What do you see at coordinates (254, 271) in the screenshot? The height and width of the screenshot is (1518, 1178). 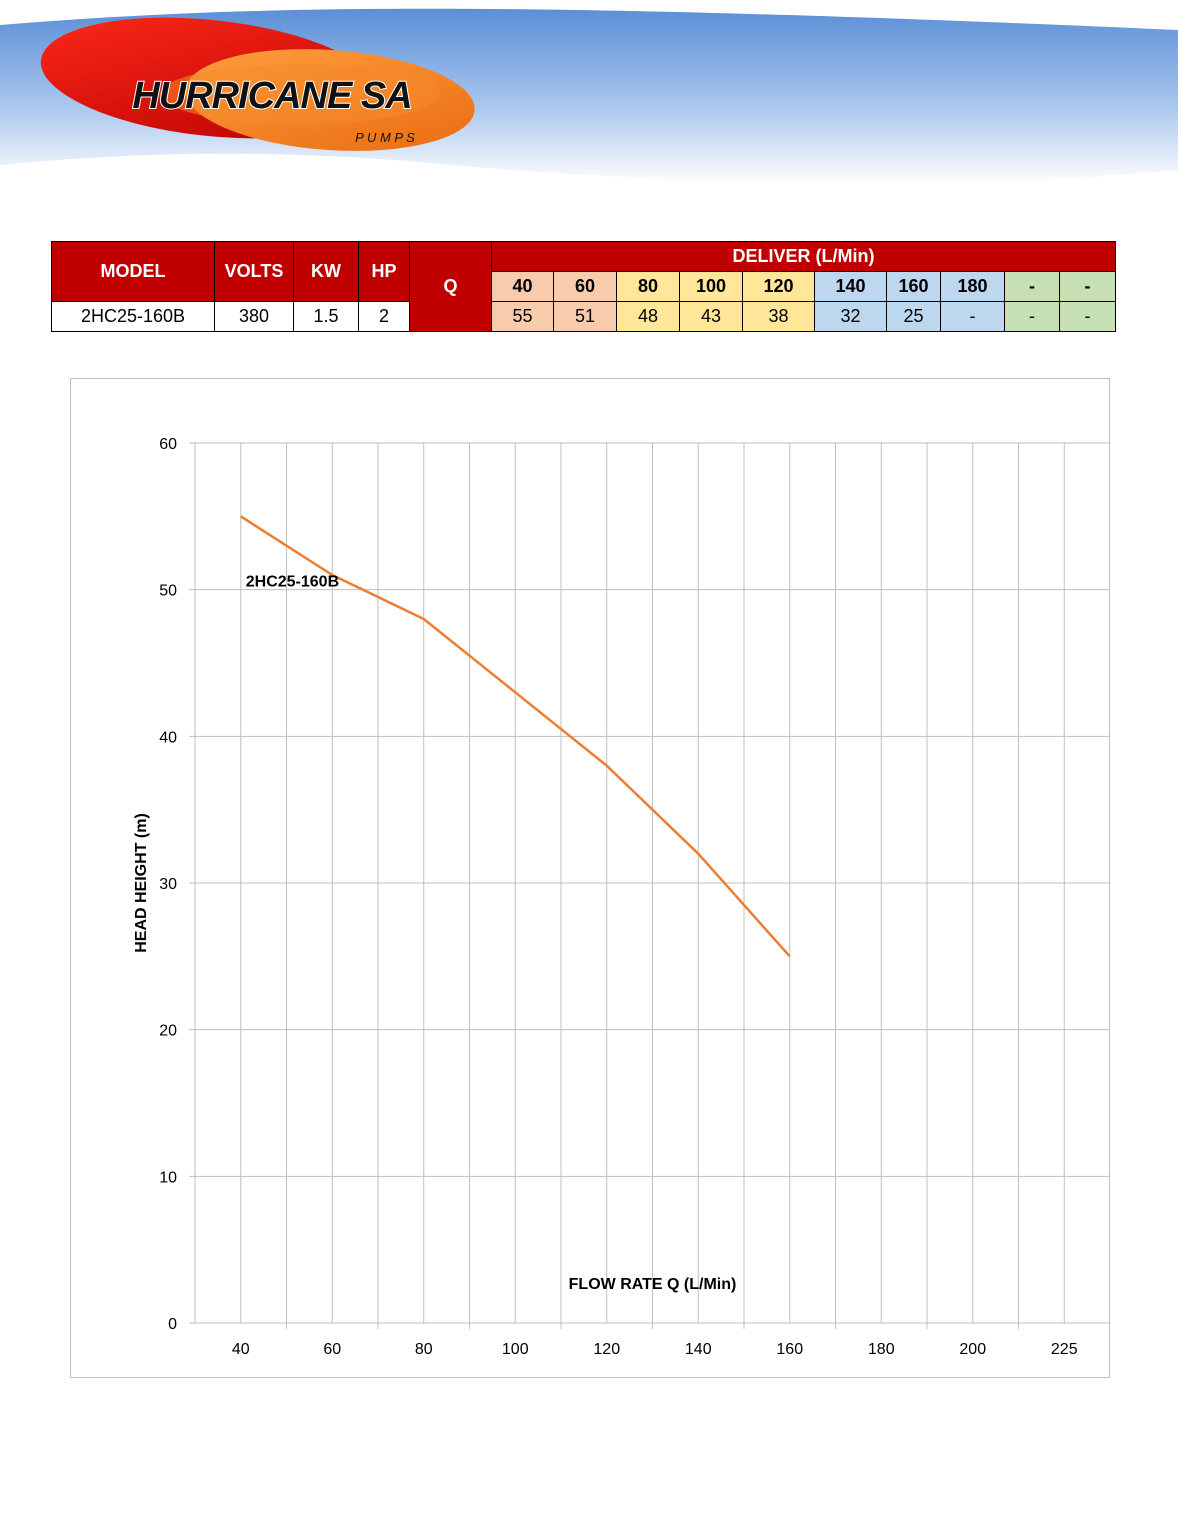 I see `header-volts: VOLTS` at bounding box center [254, 271].